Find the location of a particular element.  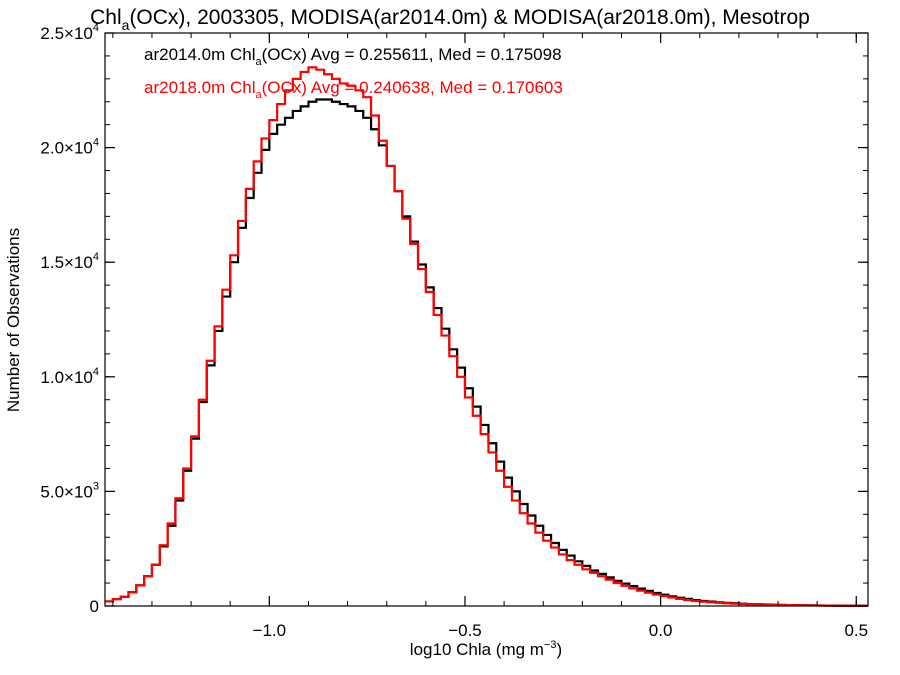

y-axis-label: Number of Observations is located at coordinates (13, 320).